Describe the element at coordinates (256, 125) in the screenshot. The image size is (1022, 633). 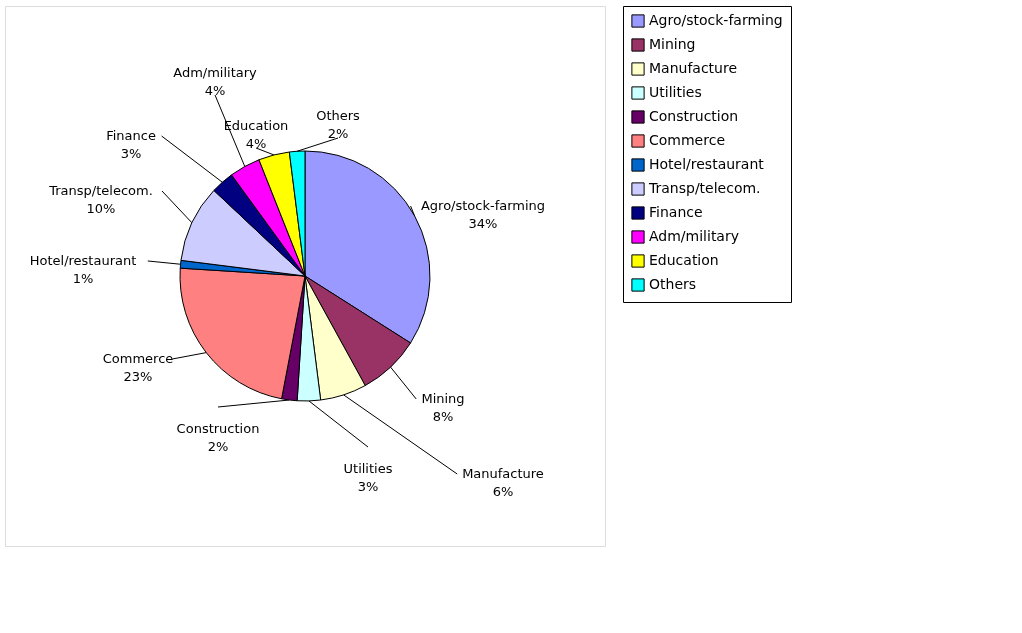
I see `slice-label: Education` at that location.